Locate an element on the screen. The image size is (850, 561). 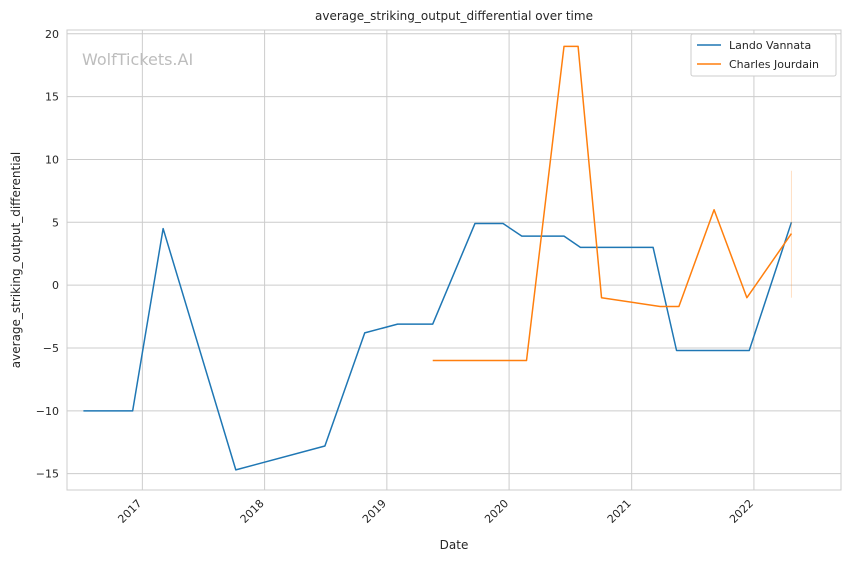
y-tick-label: −10 is located at coordinates (47, 411).